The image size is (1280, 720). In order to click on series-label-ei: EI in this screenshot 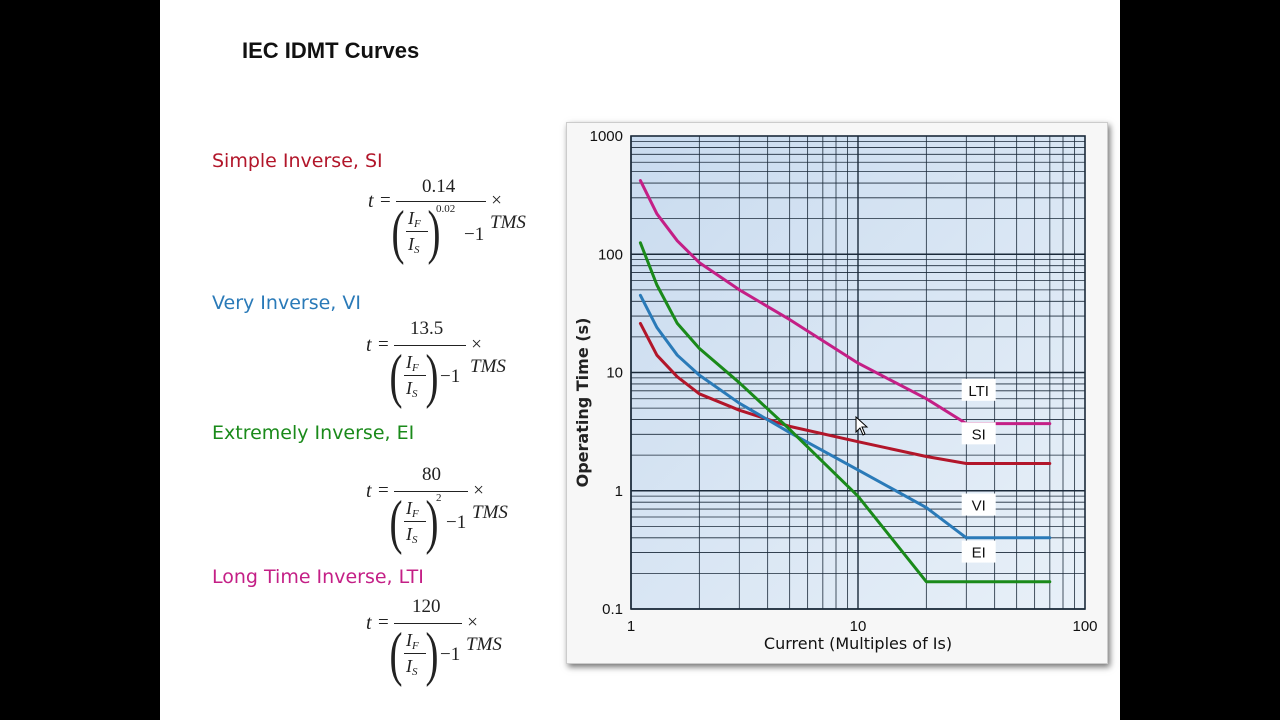, I will do `click(979, 553)`.